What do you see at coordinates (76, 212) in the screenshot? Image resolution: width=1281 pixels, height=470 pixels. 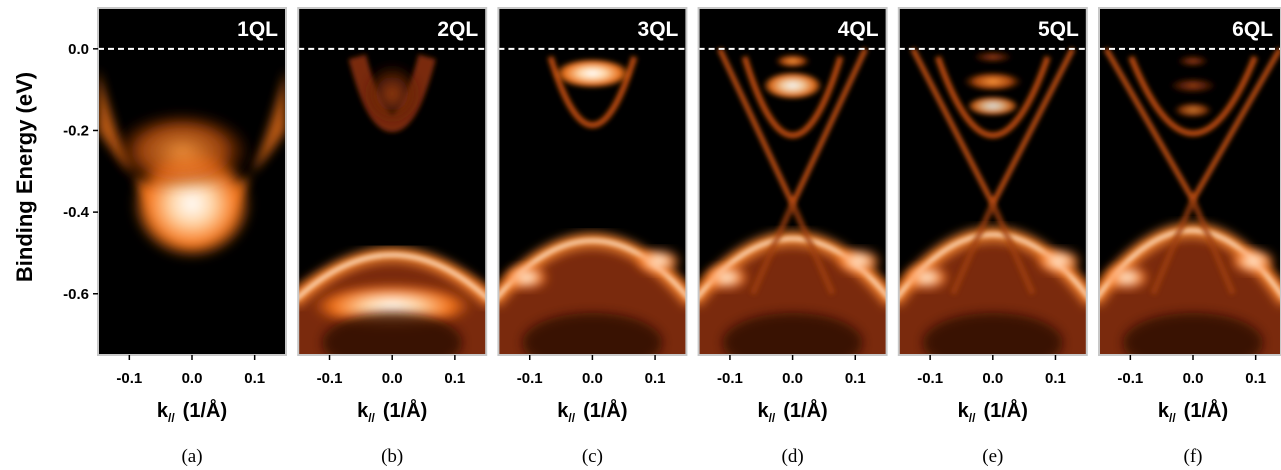 I see `y-tick-label: -0.4` at bounding box center [76, 212].